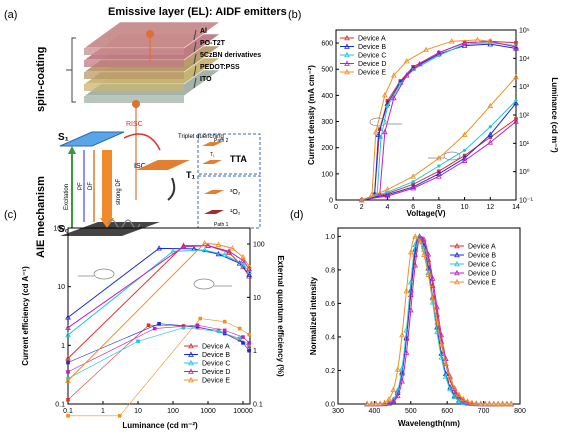  What do you see at coordinates (160, 425) in the screenshot?
I see `c-xlabel: Luminance (cd m⁻²)` at bounding box center [160, 425].